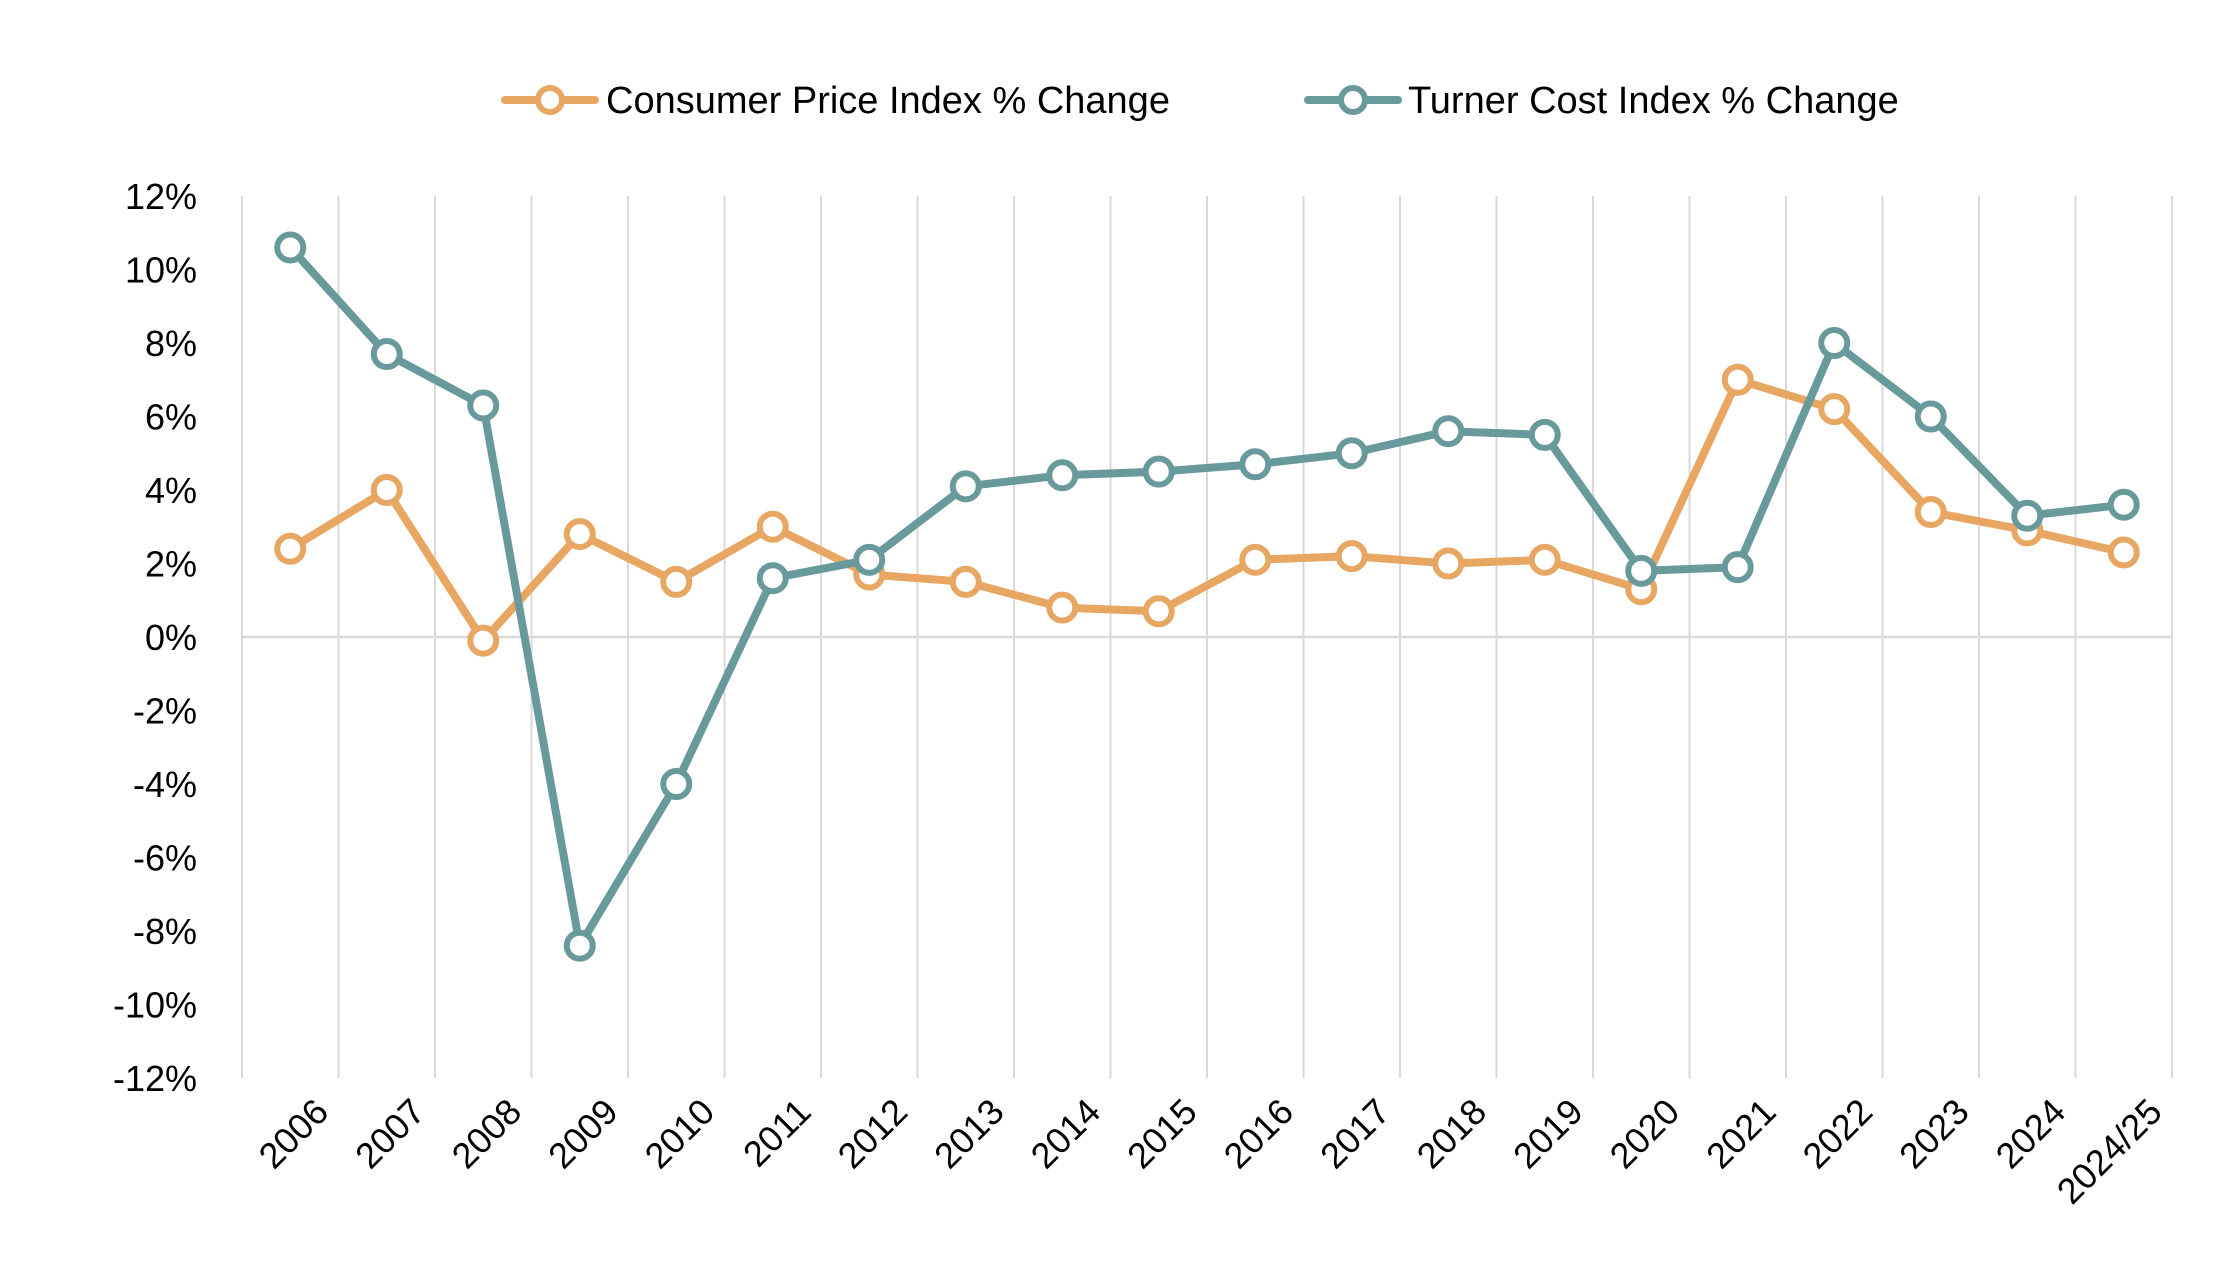 The height and width of the screenshot is (1278, 2227). What do you see at coordinates (680, 1134) in the screenshot?
I see `x-tick-label: 2010` at bounding box center [680, 1134].